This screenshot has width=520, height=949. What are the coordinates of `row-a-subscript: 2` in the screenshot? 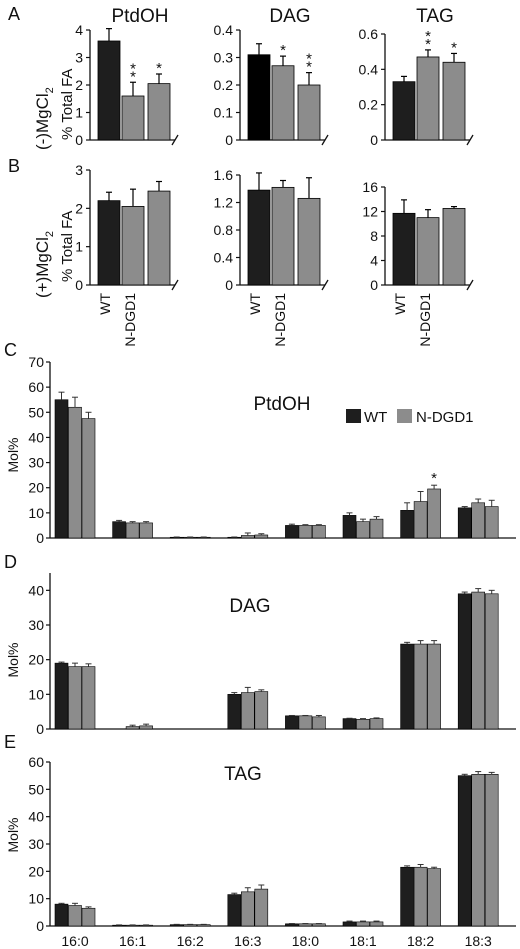 It's located at (50, 90).